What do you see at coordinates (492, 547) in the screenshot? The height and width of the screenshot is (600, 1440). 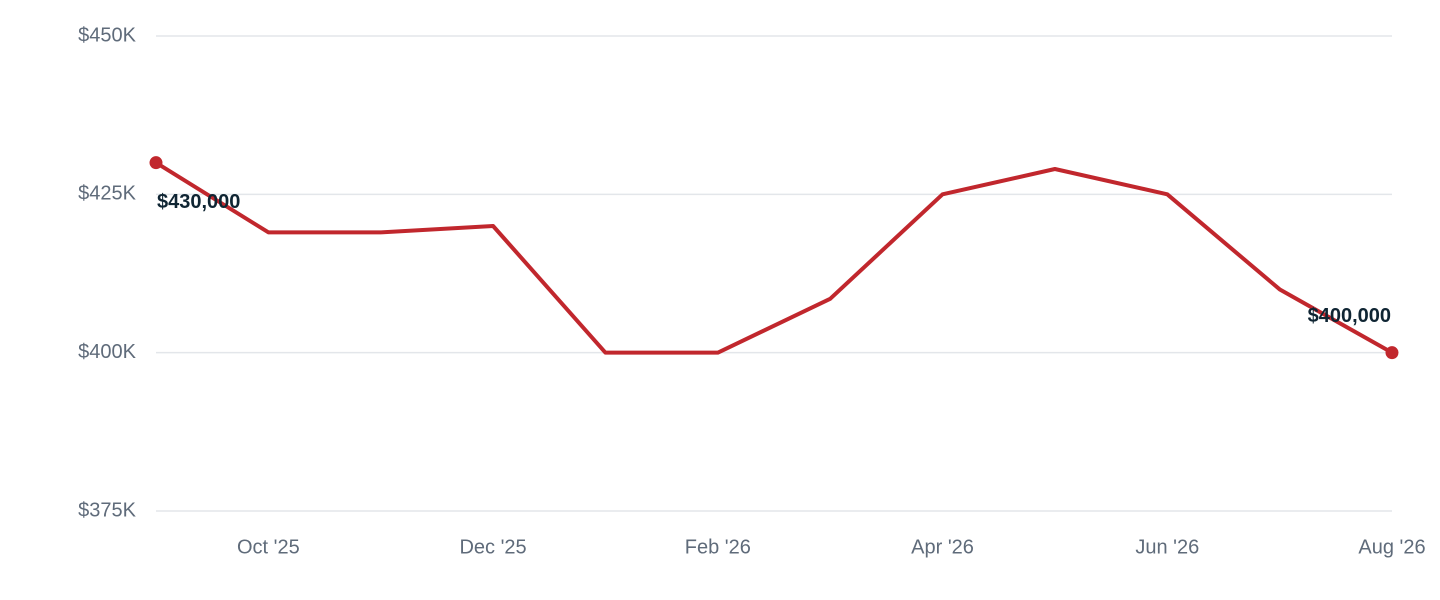 I see `x-tick-label: Dec '25` at bounding box center [492, 547].